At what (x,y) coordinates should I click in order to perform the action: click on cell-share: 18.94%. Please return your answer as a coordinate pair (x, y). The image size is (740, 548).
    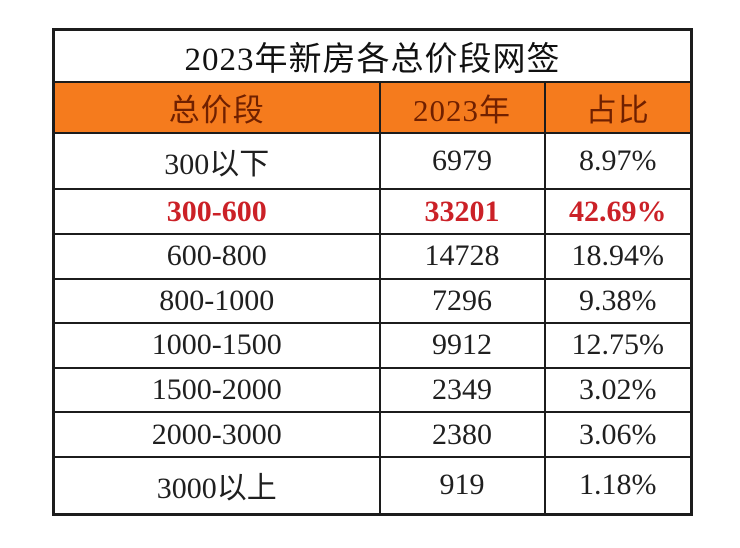
    Looking at the image, I should click on (618, 256).